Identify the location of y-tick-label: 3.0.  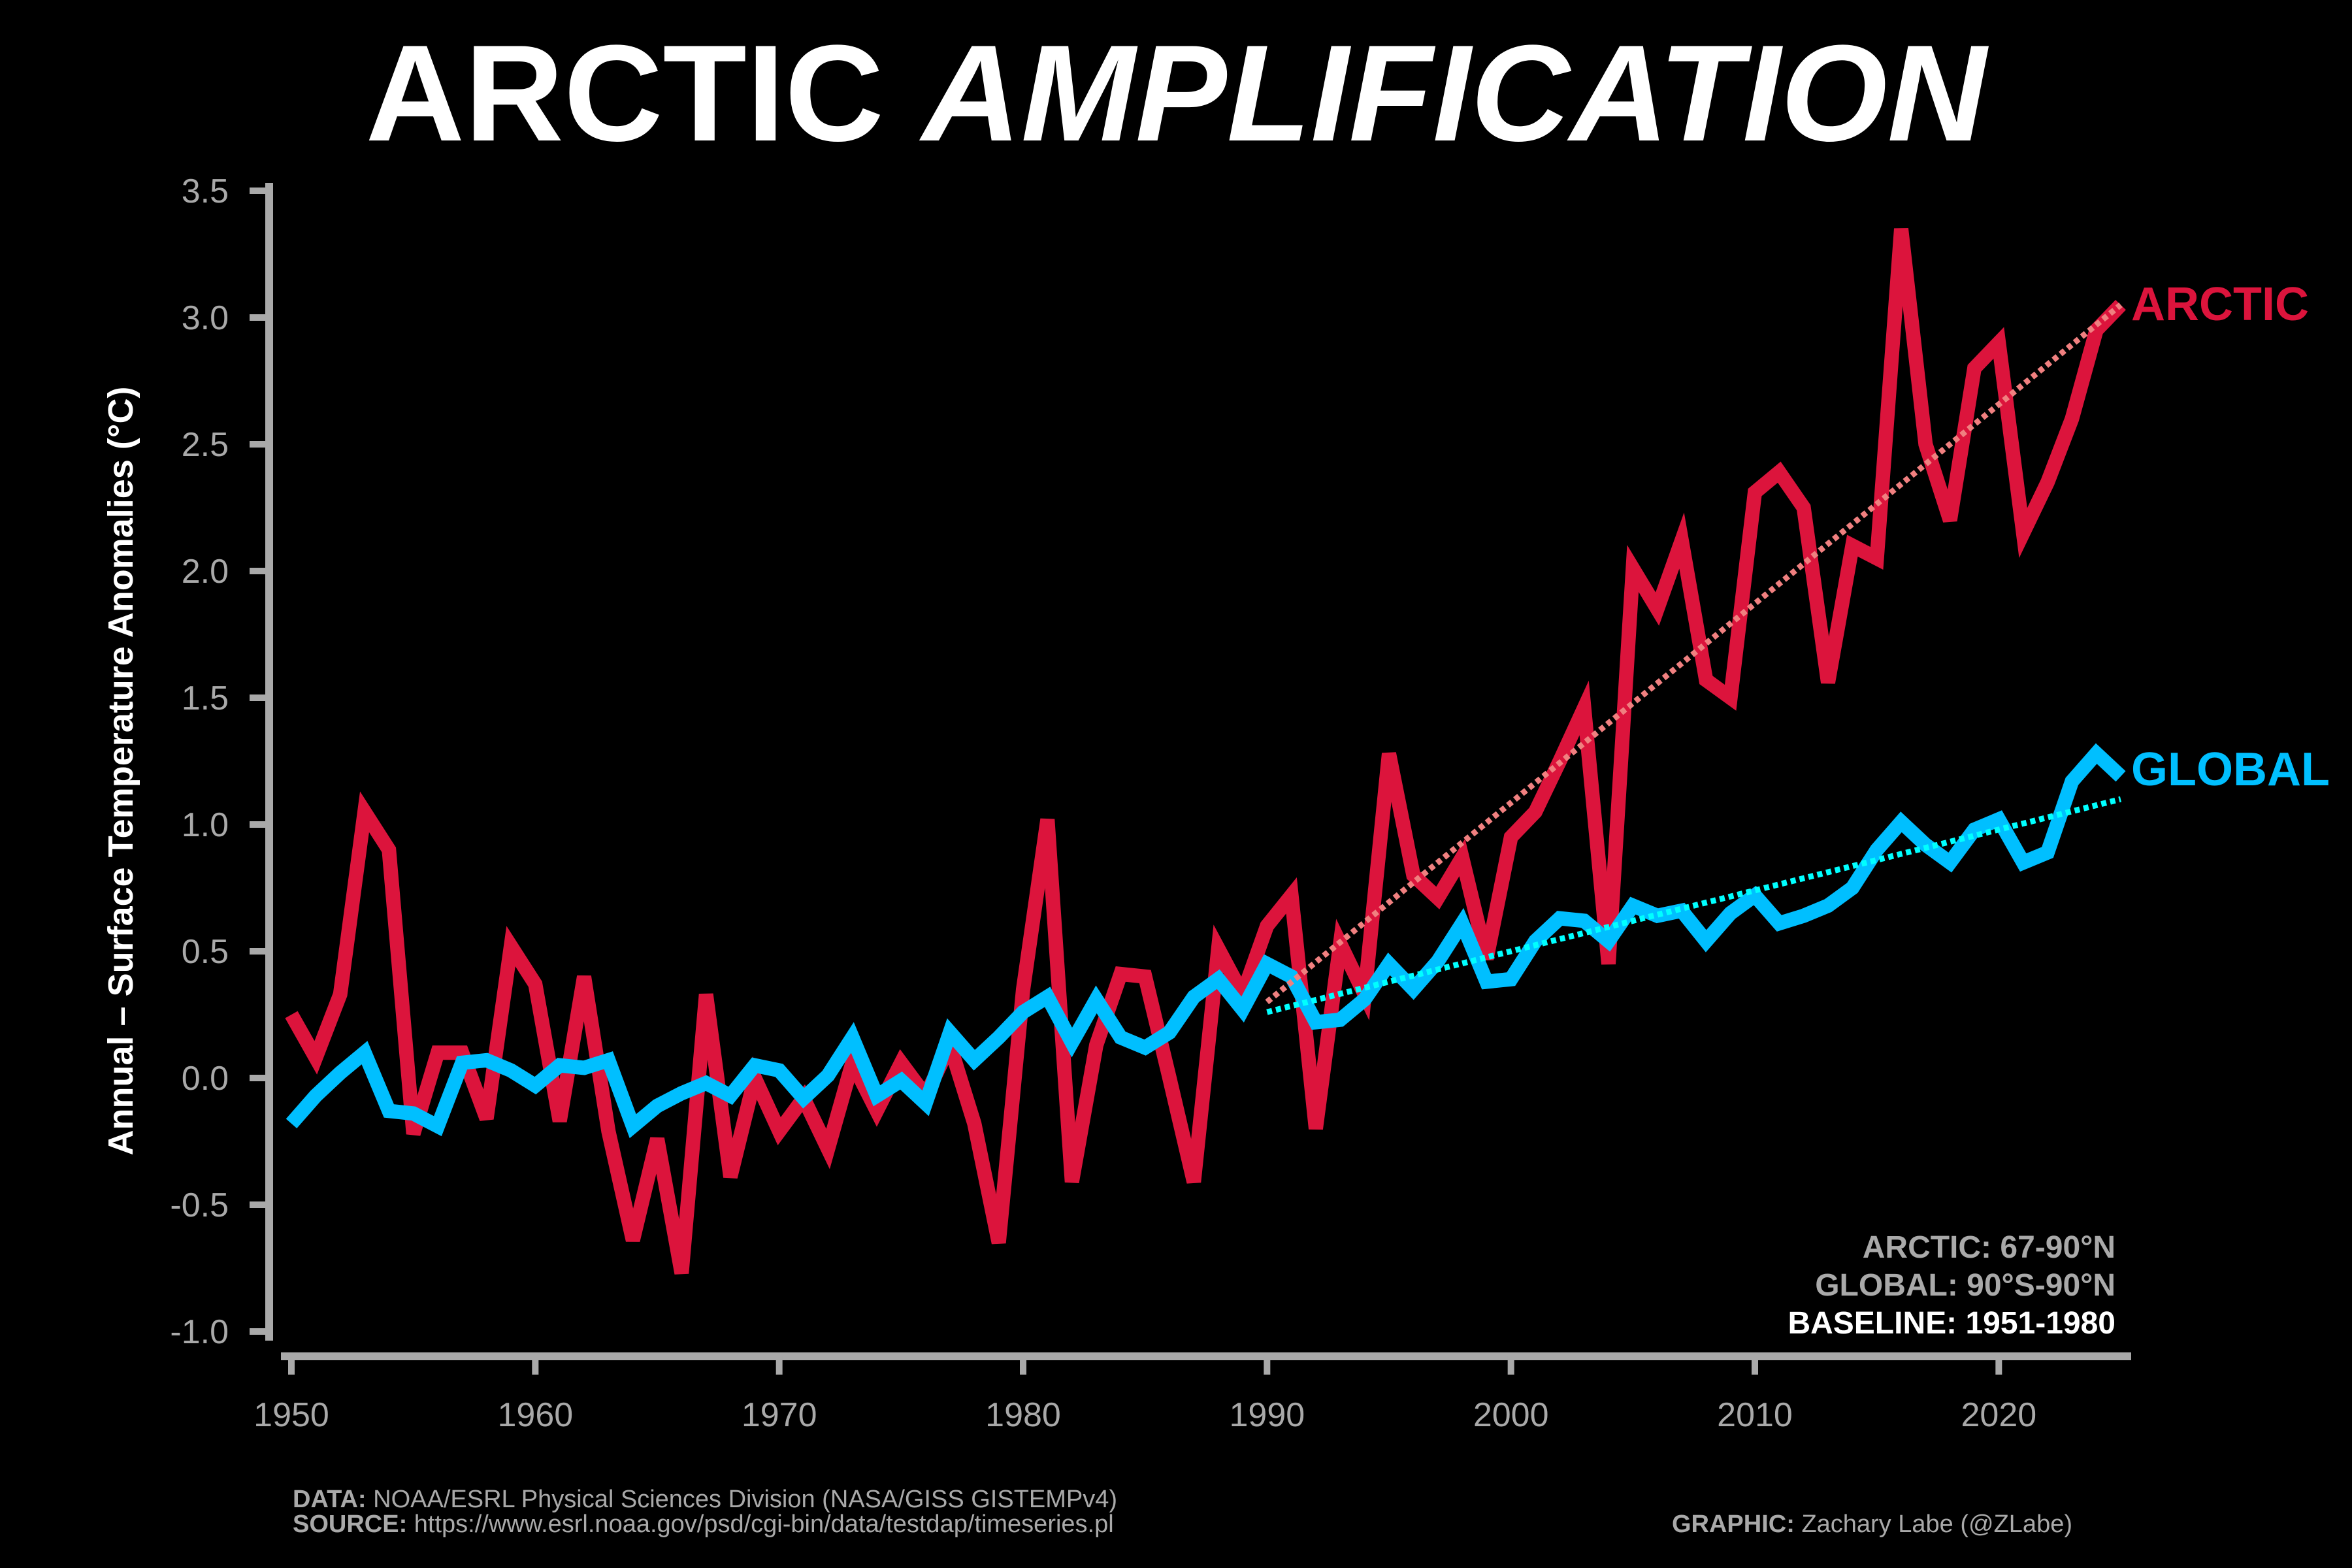
(205, 318).